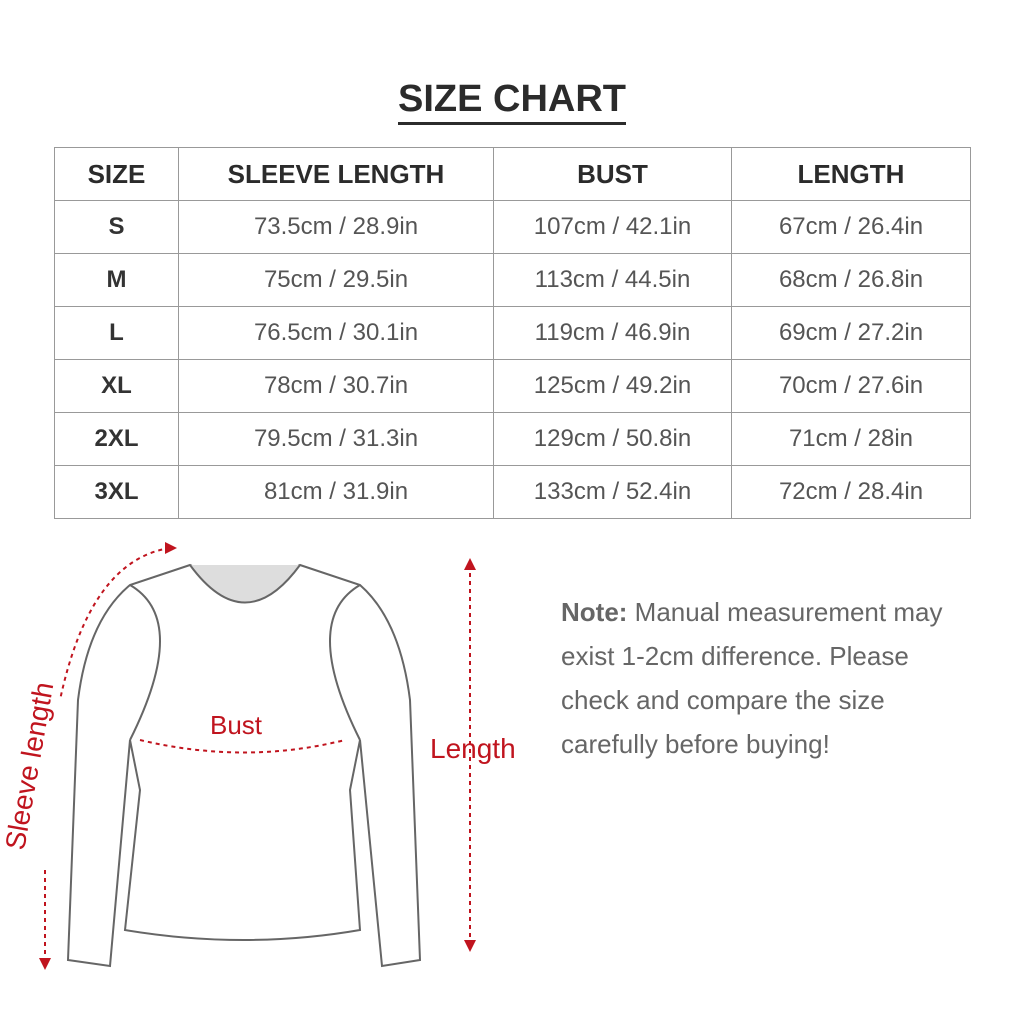 The height and width of the screenshot is (1030, 1024). Describe the element at coordinates (851, 439) in the screenshot. I see `table-cell: 71cm / 28in` at that location.